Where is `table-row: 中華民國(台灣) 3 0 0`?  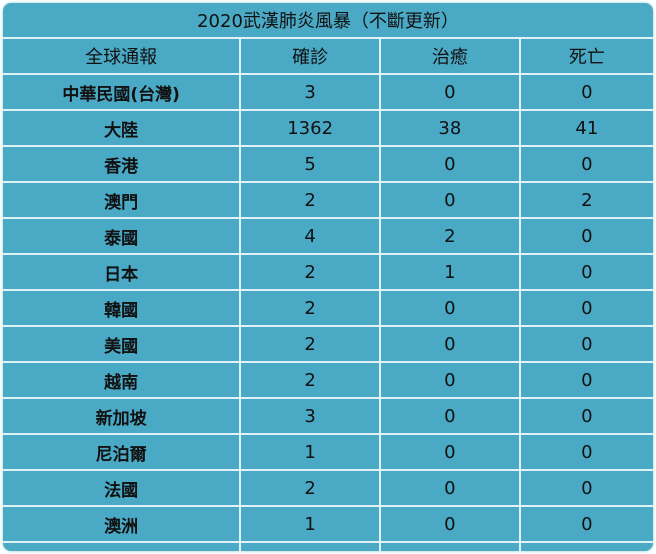 table-row: 中華民國(台灣) 3 0 0 is located at coordinates (328, 92).